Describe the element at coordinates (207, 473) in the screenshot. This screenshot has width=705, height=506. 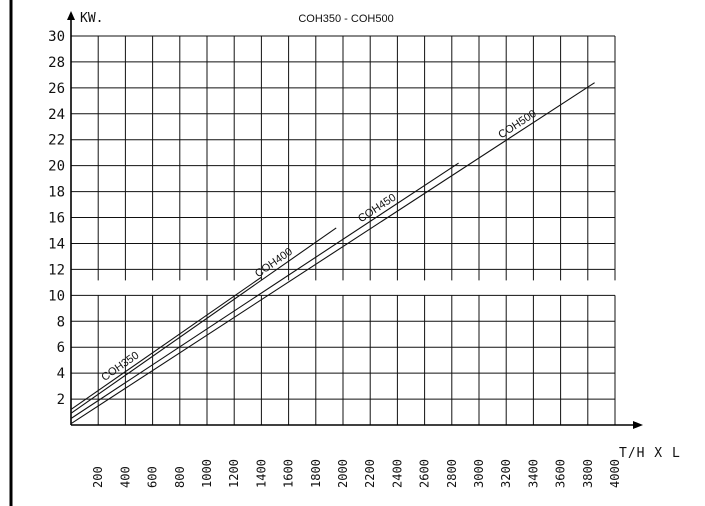
I see `x-tick-label: 1000` at that location.